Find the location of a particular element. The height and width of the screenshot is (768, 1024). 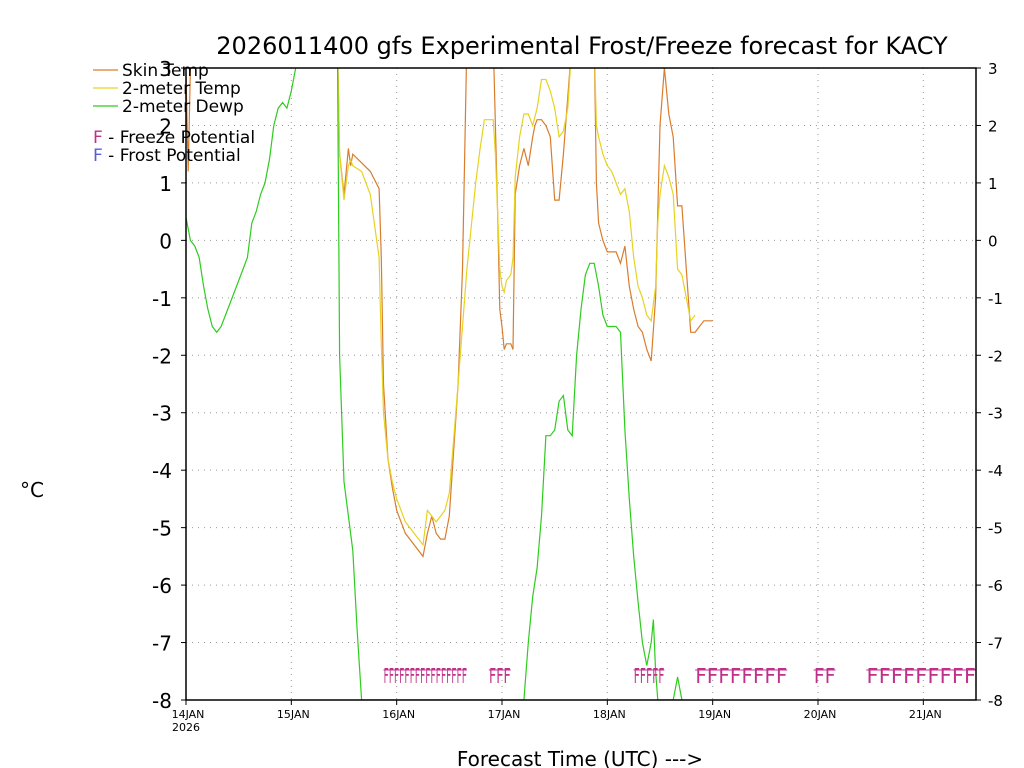

x-tick-label: 14JAN is located at coordinates (188, 714).